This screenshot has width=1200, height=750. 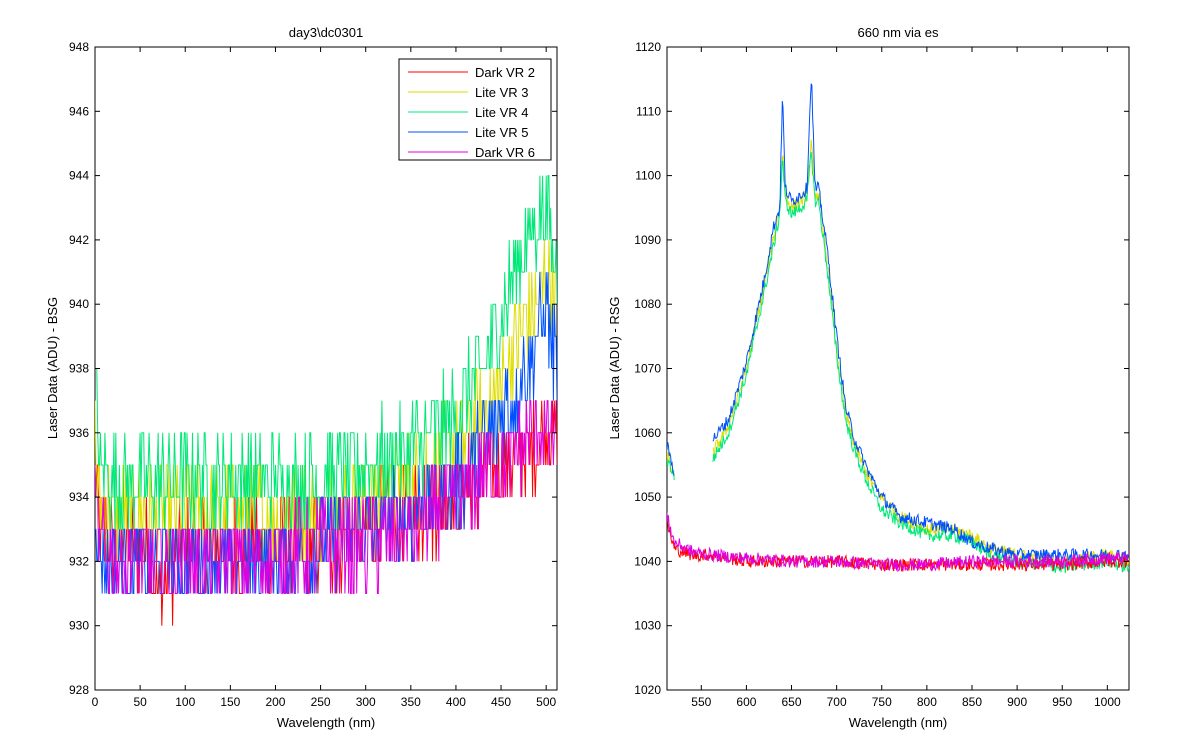 What do you see at coordinates (1107, 702) in the screenshot?
I see `x-tick-label: 1000` at bounding box center [1107, 702].